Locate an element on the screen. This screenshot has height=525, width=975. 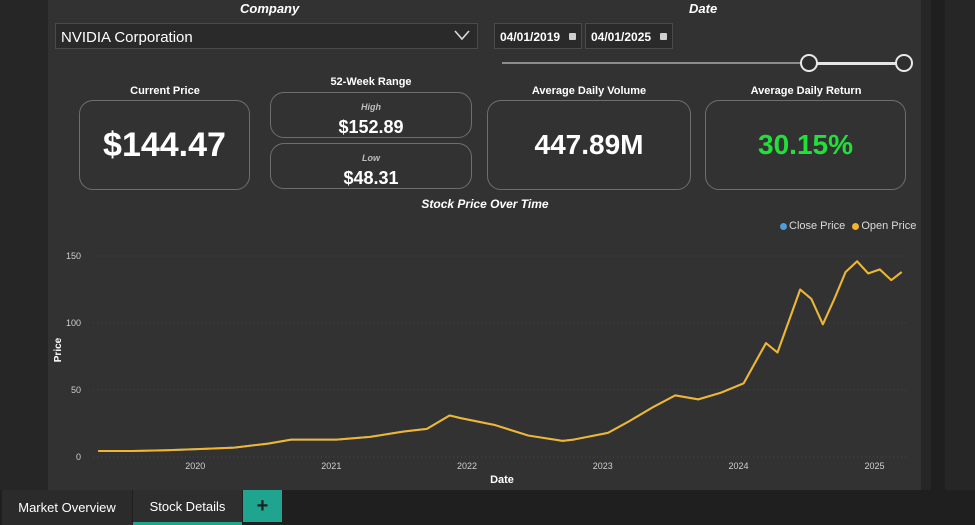
current-price-value: $144.47 is located at coordinates (164, 144).